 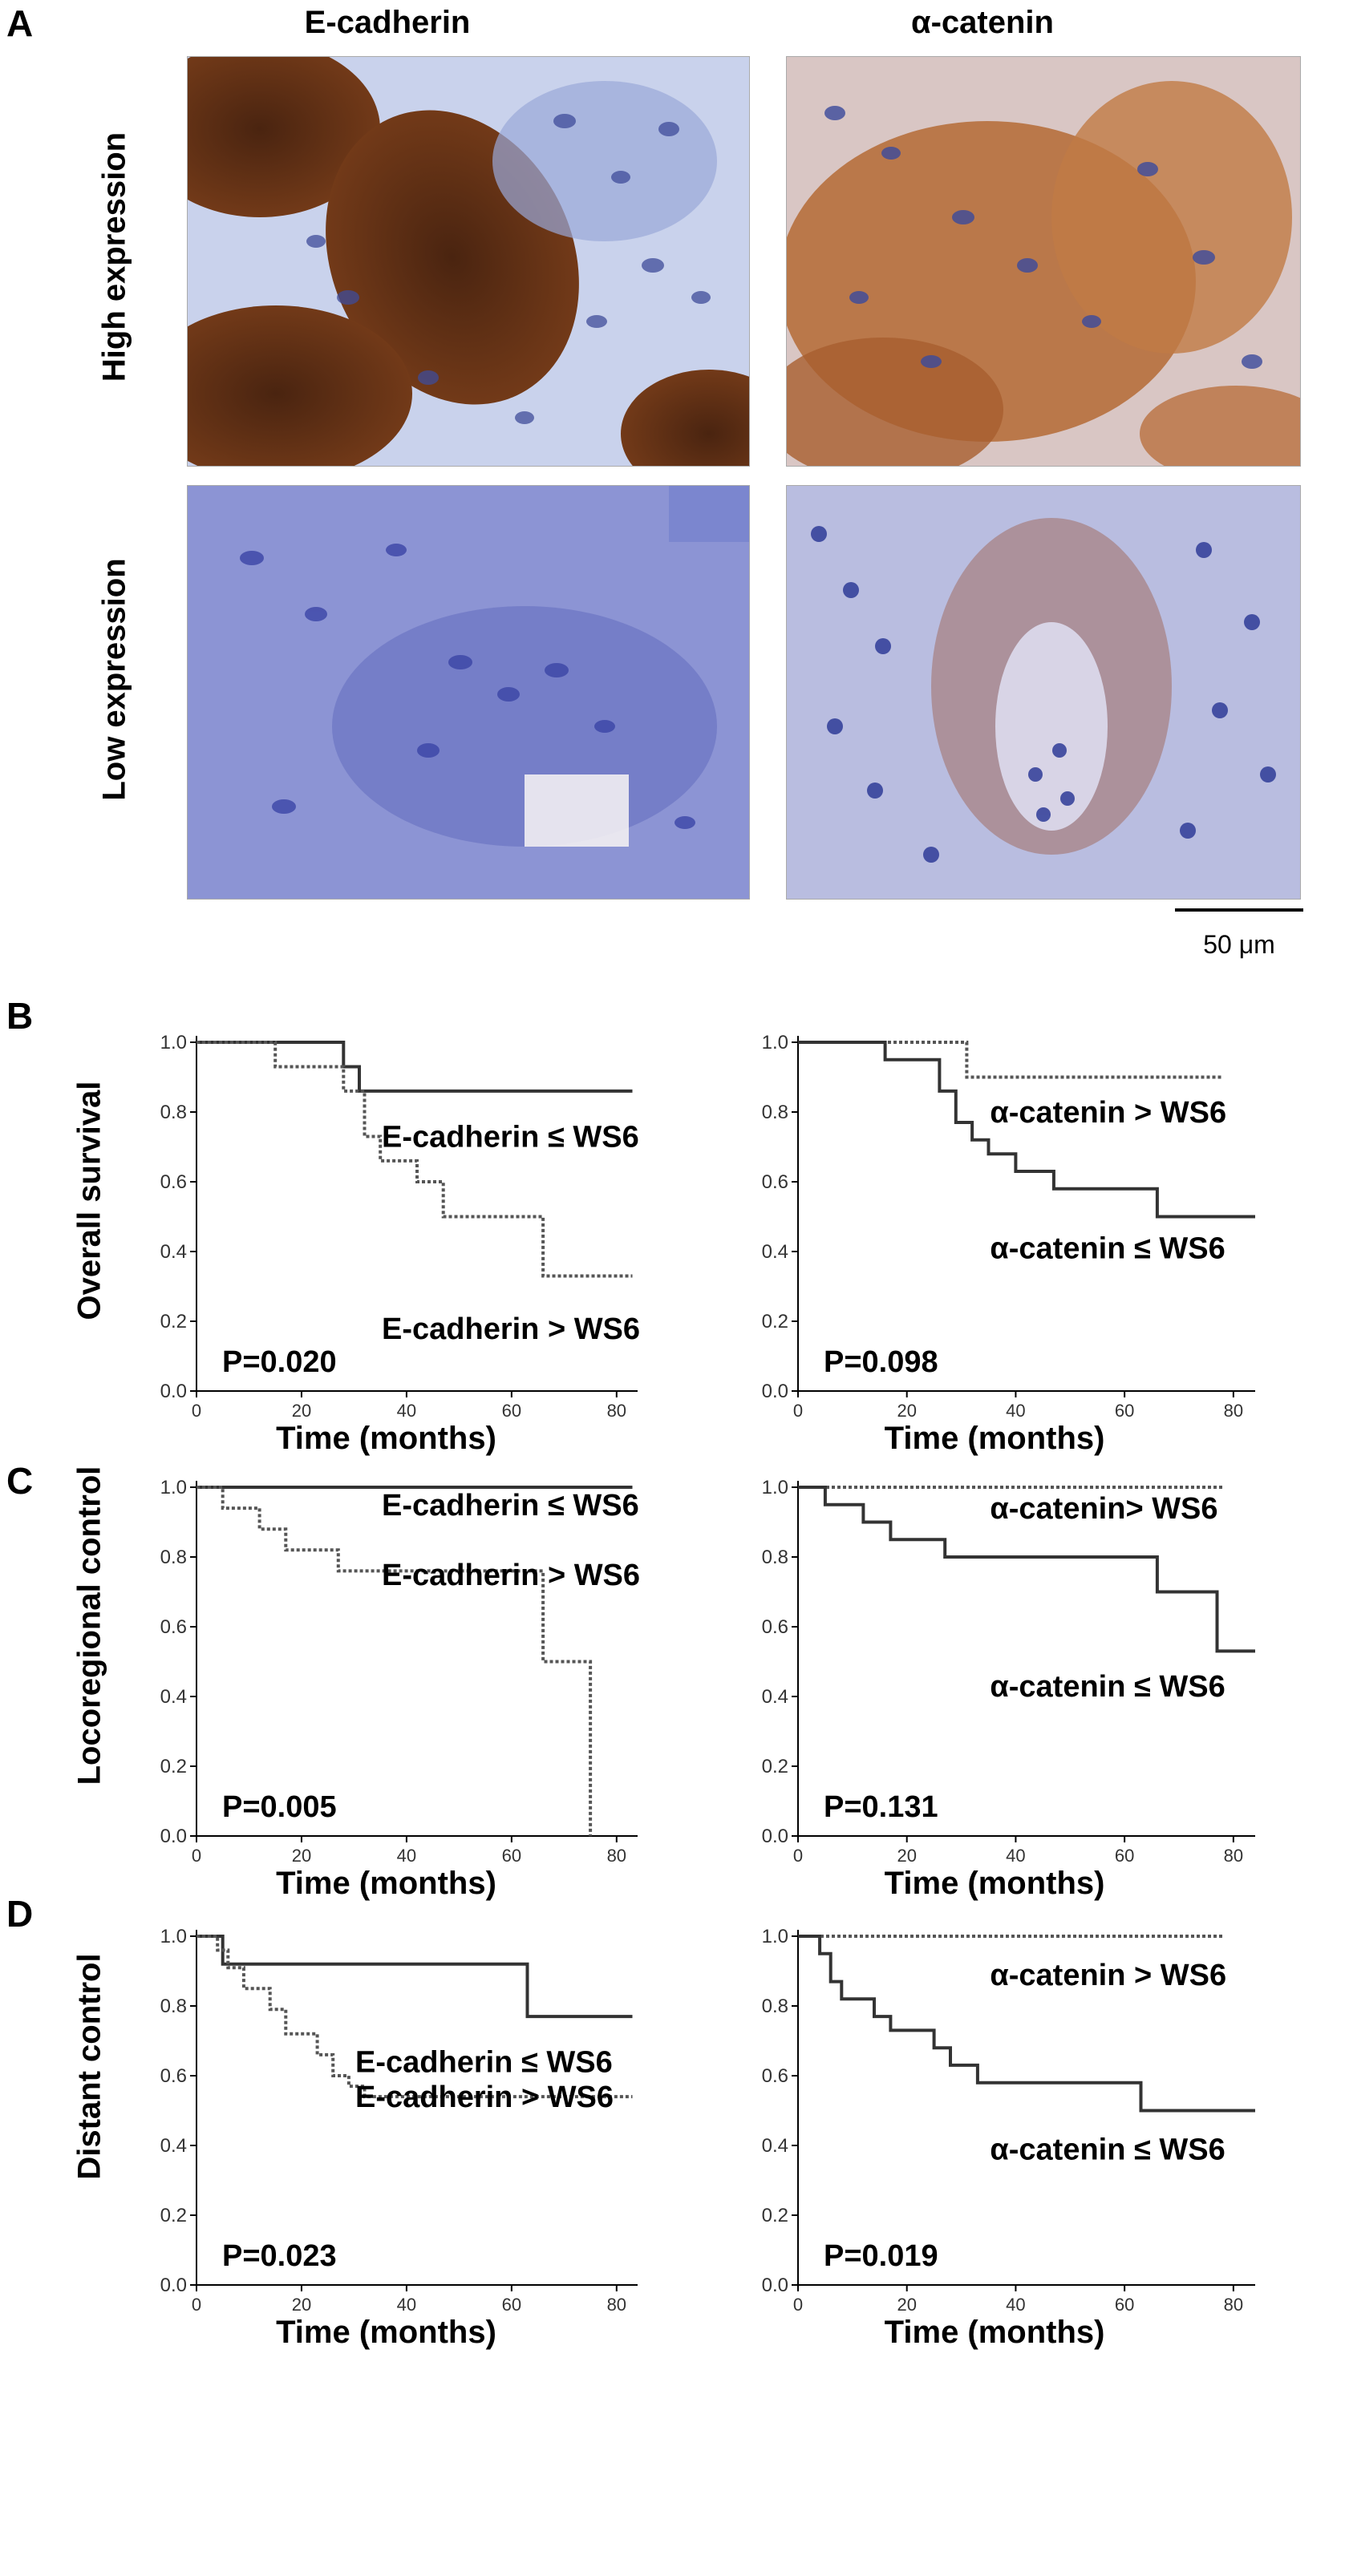 What do you see at coordinates (173, 1391) in the screenshot?
I see `chart-b-left-ytick-label: 0.0` at bounding box center [173, 1391].